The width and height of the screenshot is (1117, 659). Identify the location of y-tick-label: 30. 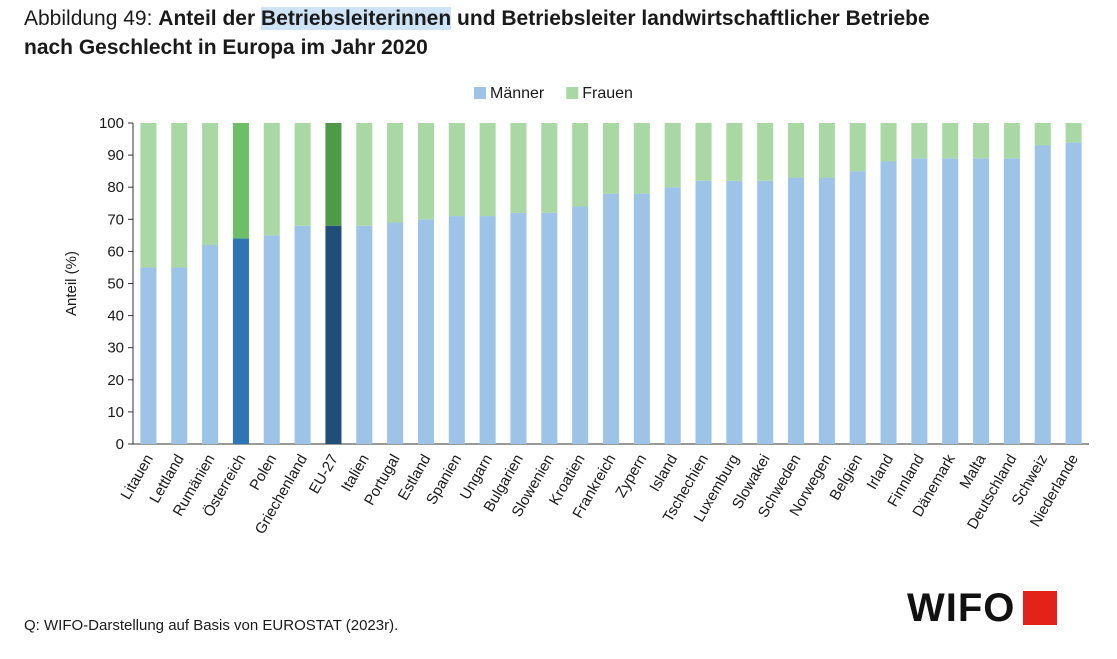
(115, 348).